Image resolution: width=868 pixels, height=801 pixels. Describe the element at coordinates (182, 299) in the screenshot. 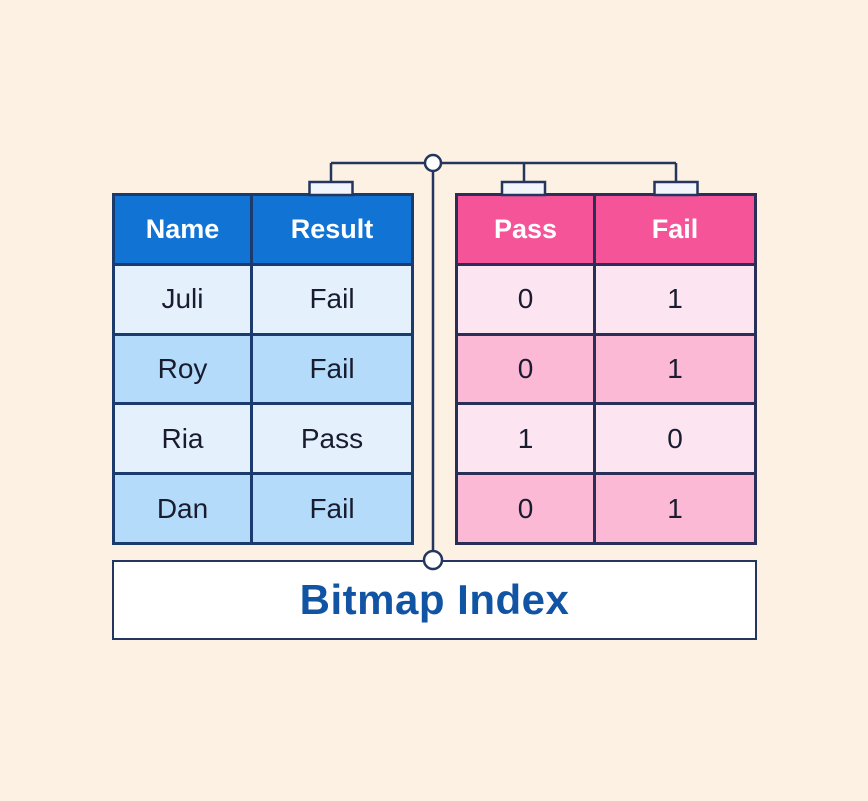

I see `table-cell: Juli` at that location.